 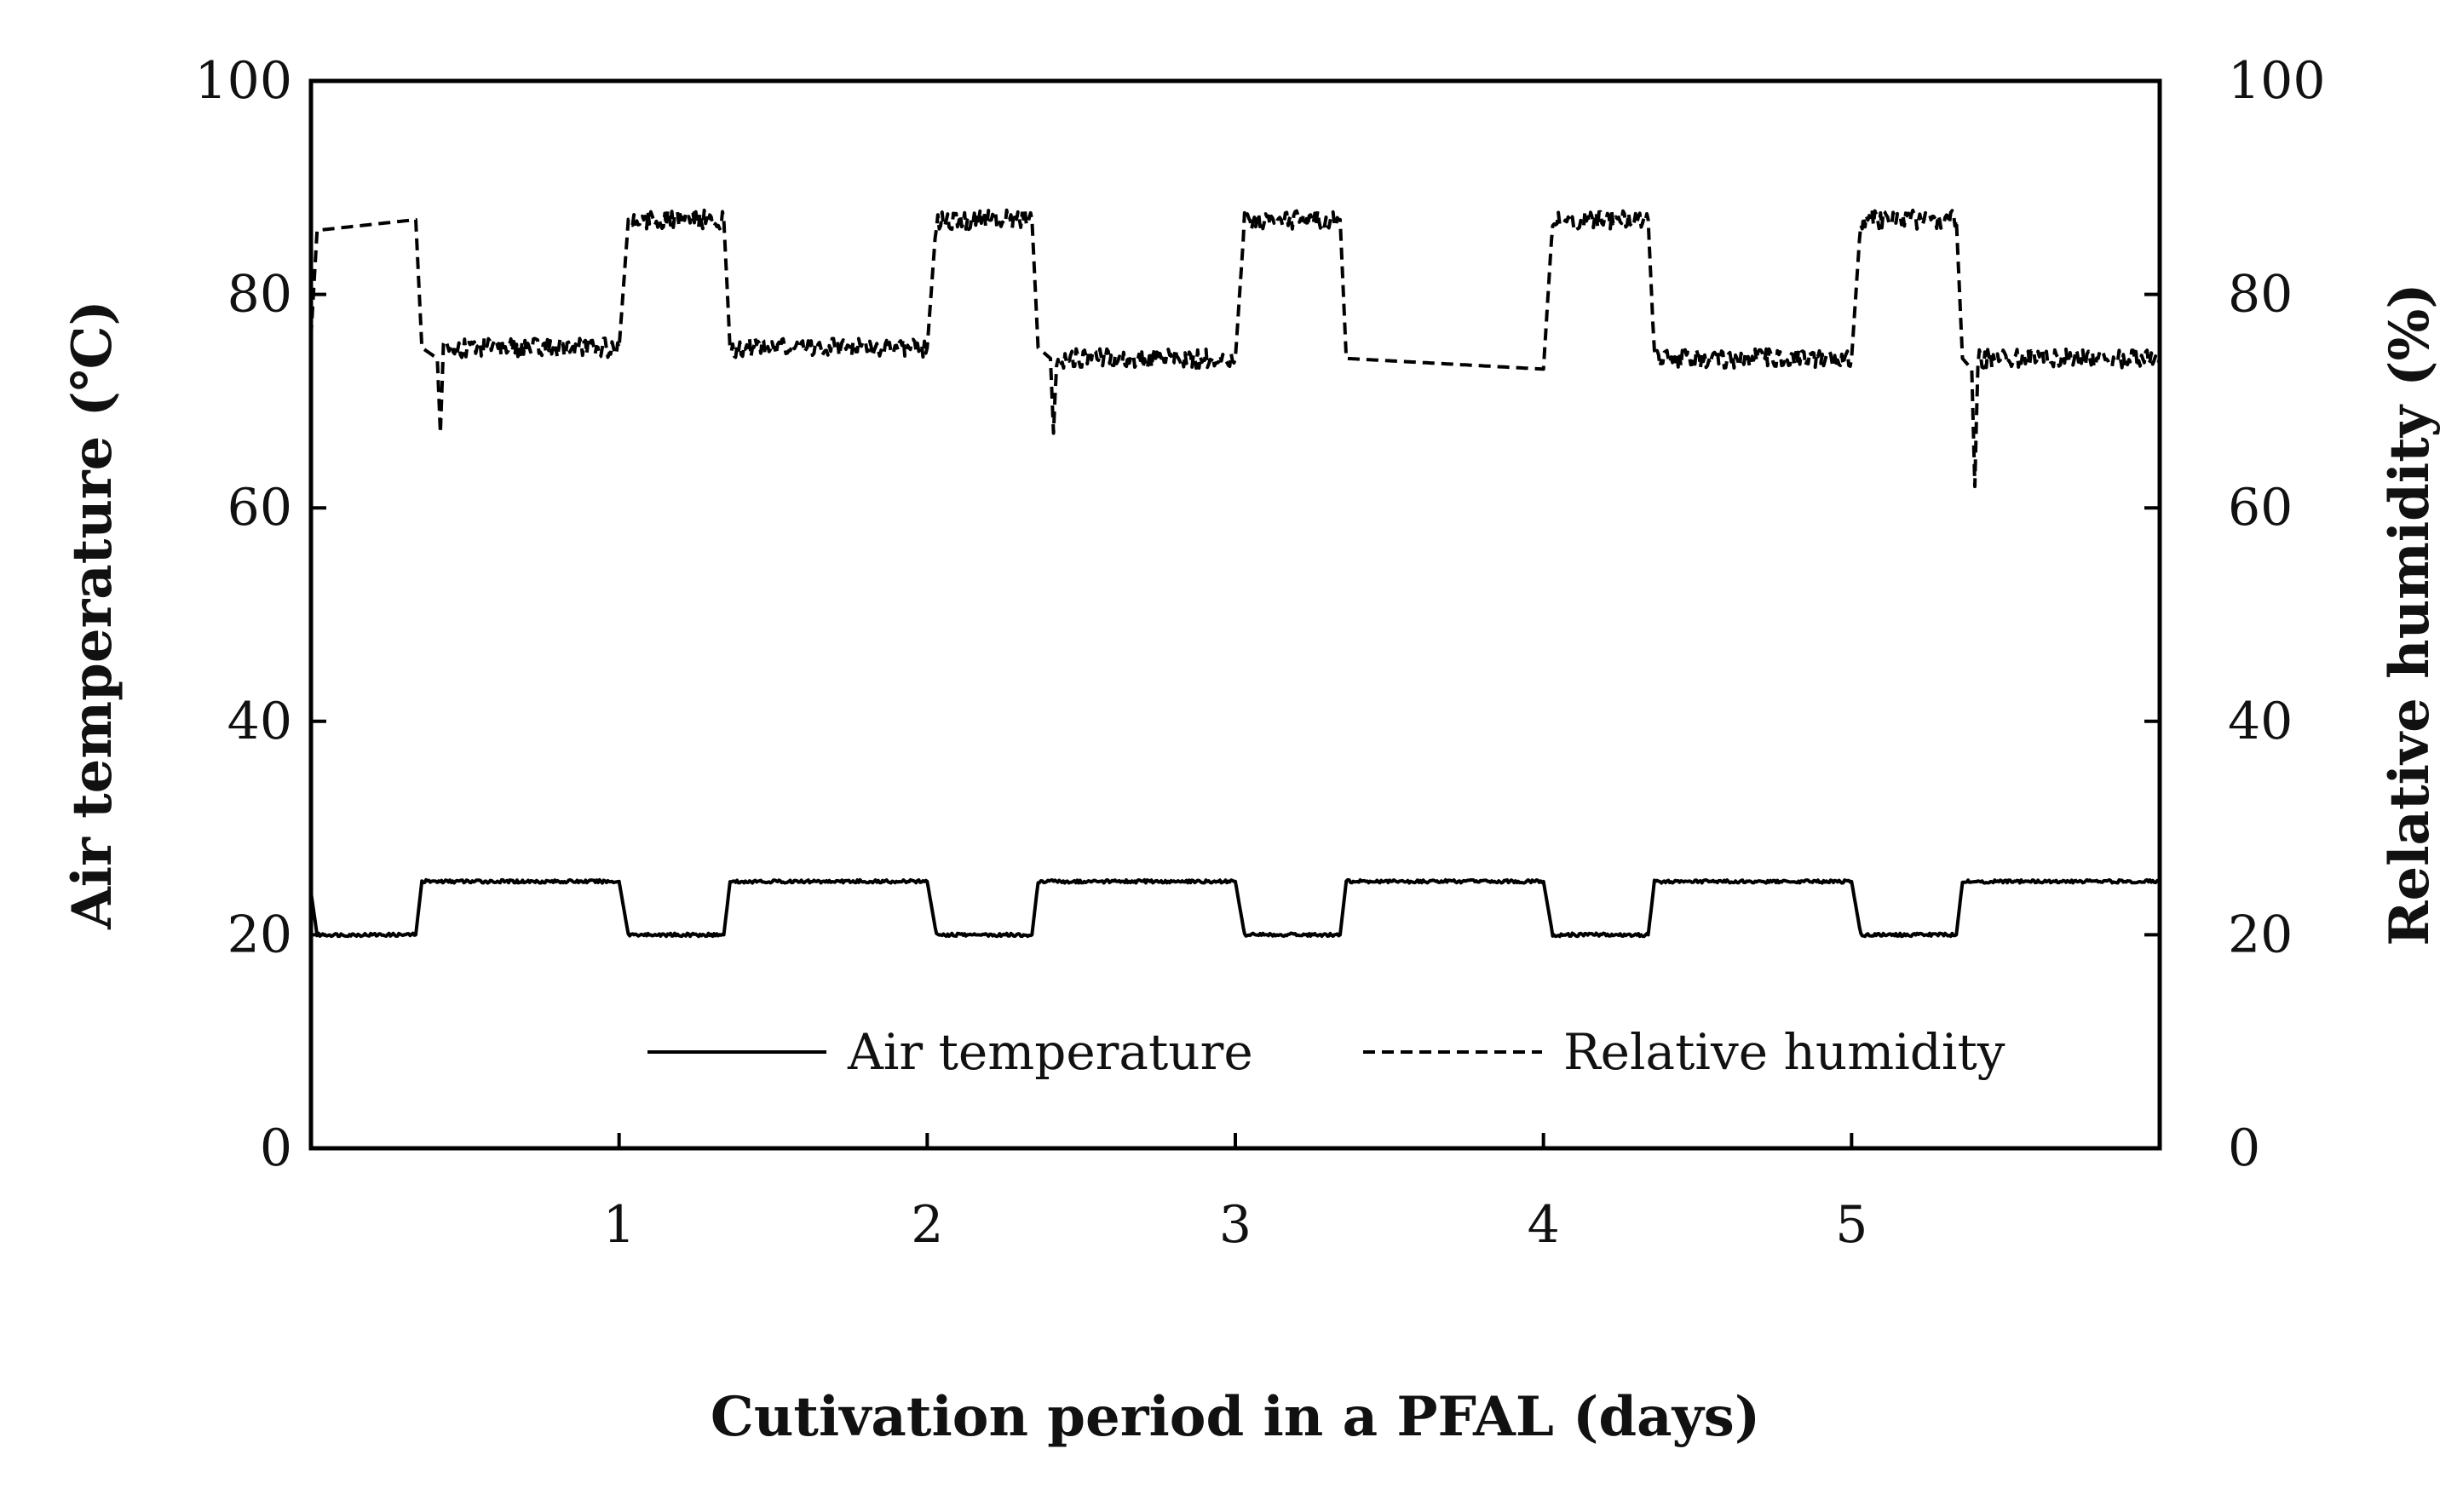 What do you see at coordinates (1544, 1225) in the screenshot?
I see `x-tick-label: 4` at bounding box center [1544, 1225].